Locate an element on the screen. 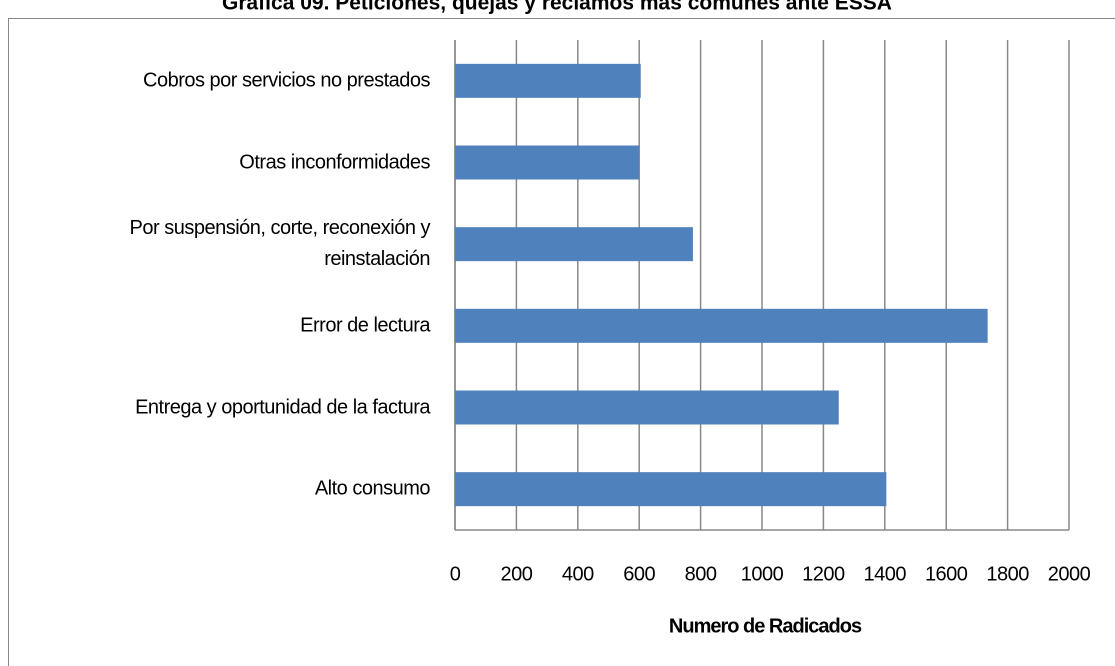  x-tick-label: 0 is located at coordinates (455, 574).